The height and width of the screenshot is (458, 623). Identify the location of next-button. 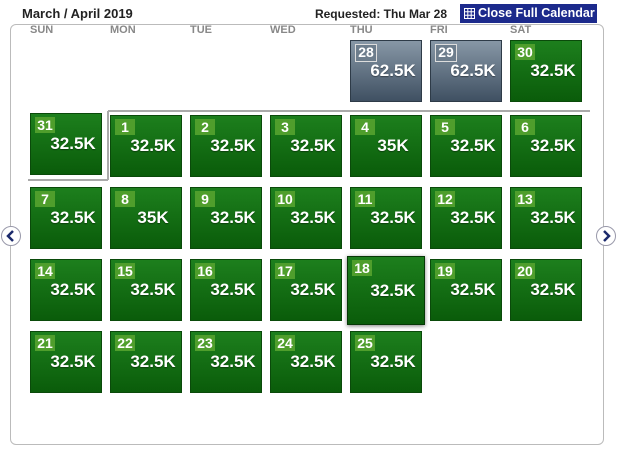
(606, 236).